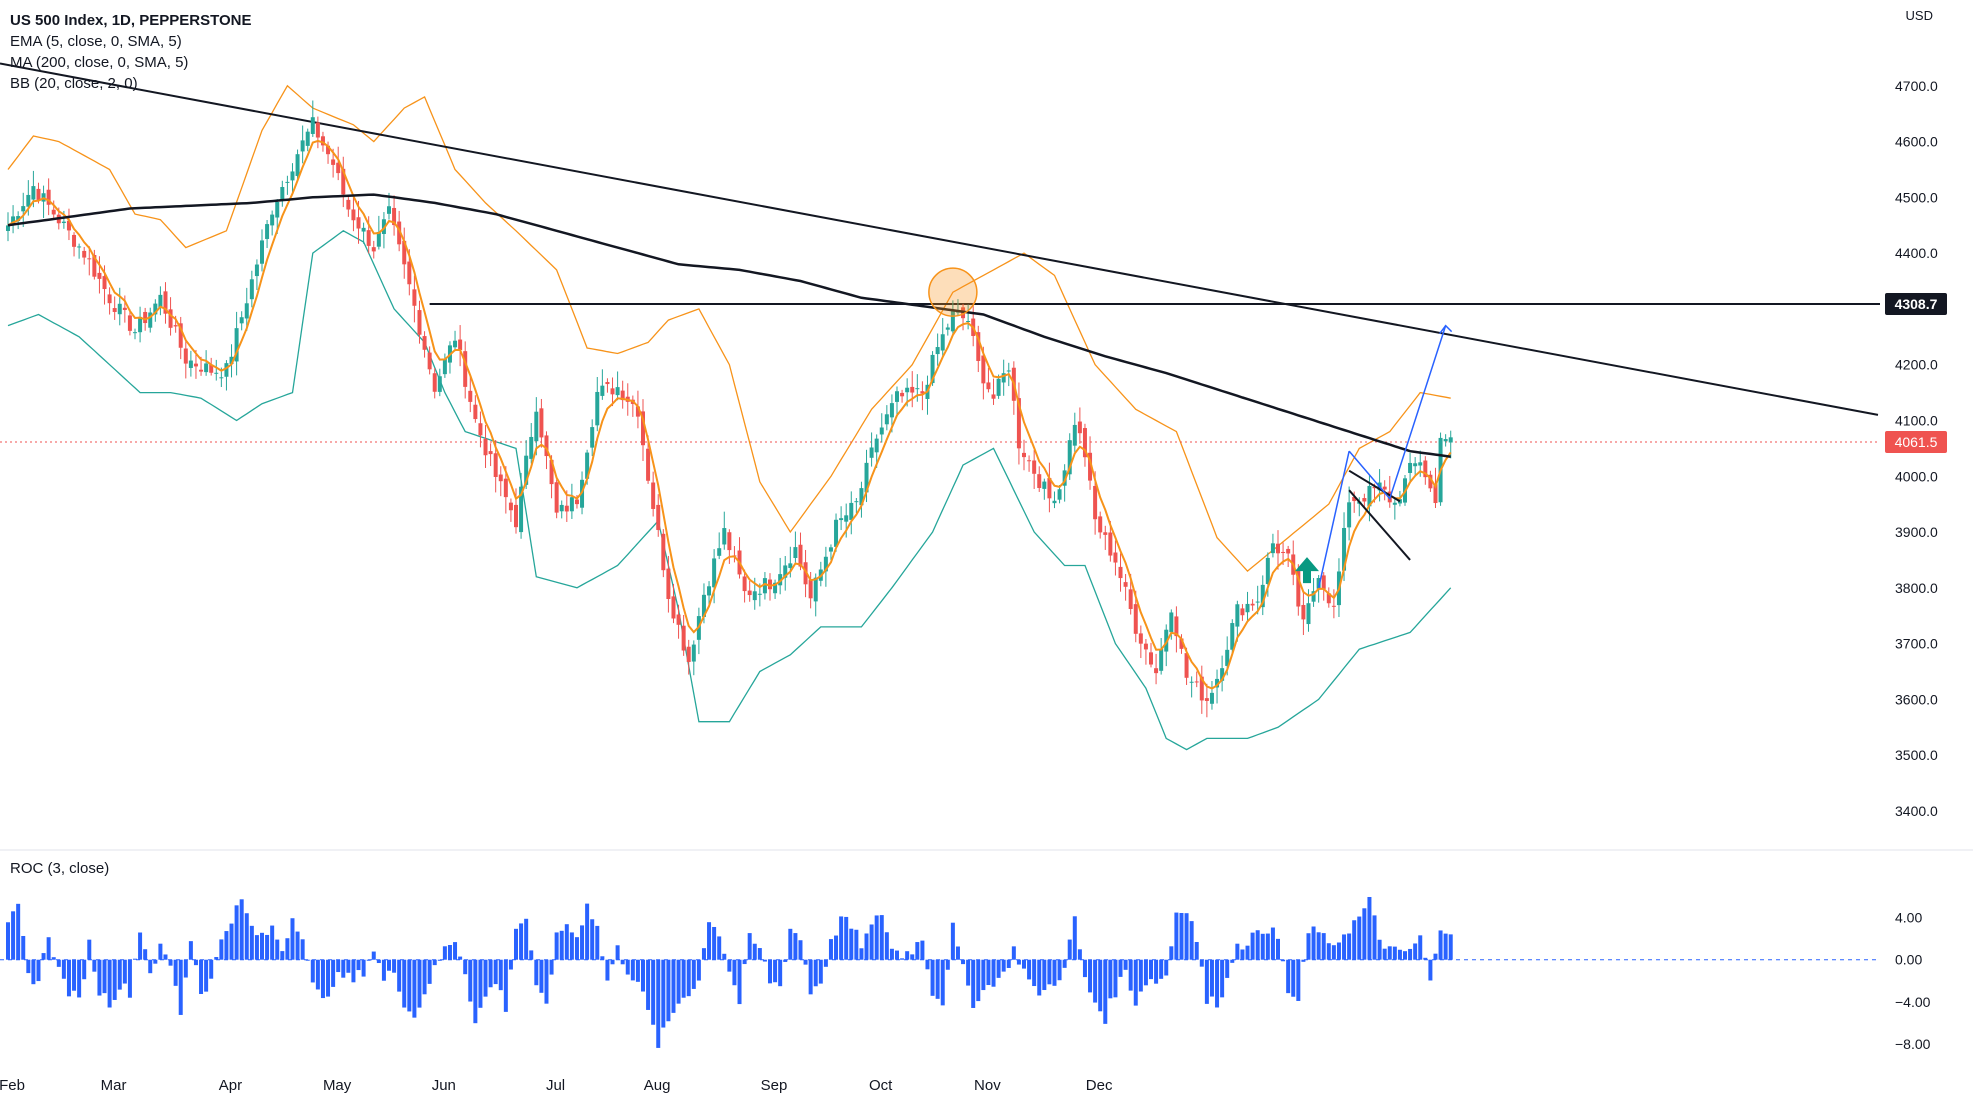 The height and width of the screenshot is (1103, 1973). What do you see at coordinates (60, 868) in the screenshot?
I see `roc-legend: ROC (3, close)` at bounding box center [60, 868].